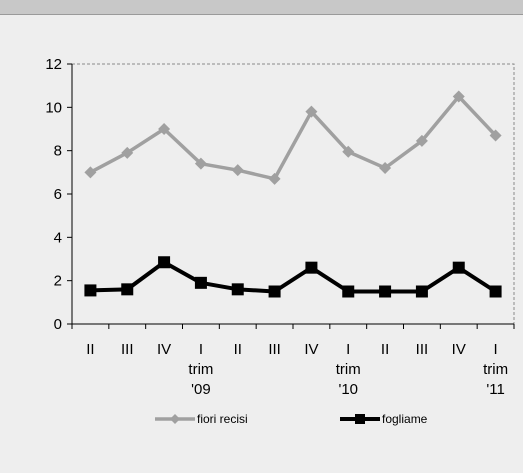 The width and height of the screenshot is (523, 473). Describe the element at coordinates (495, 389) in the screenshot. I see `x-tick-label: '11` at that location.